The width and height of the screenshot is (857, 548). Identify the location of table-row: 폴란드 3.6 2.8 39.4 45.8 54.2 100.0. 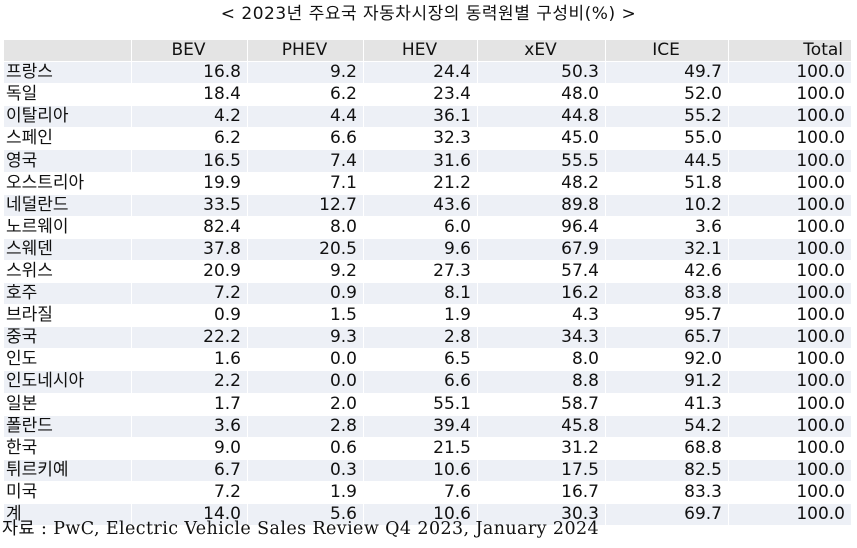
(428, 426).